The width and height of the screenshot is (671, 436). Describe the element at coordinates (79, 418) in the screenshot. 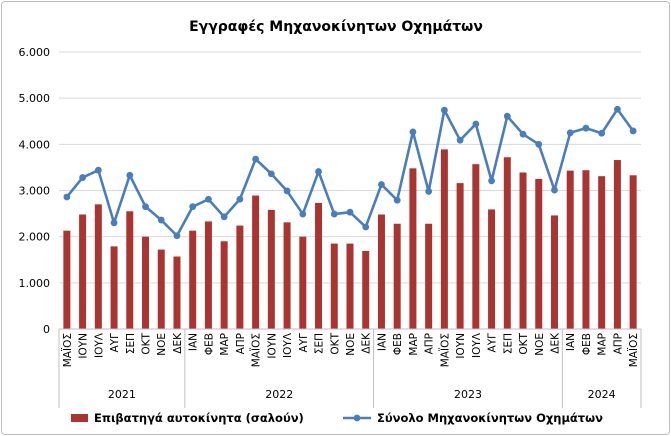

I see `legend-bar-swatch` at that location.